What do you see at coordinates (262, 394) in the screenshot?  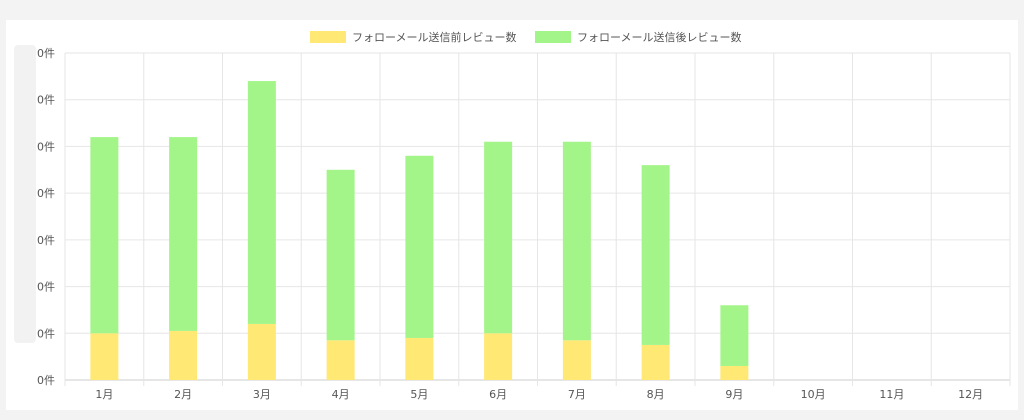 I see `x-tick-label: 3月` at bounding box center [262, 394].